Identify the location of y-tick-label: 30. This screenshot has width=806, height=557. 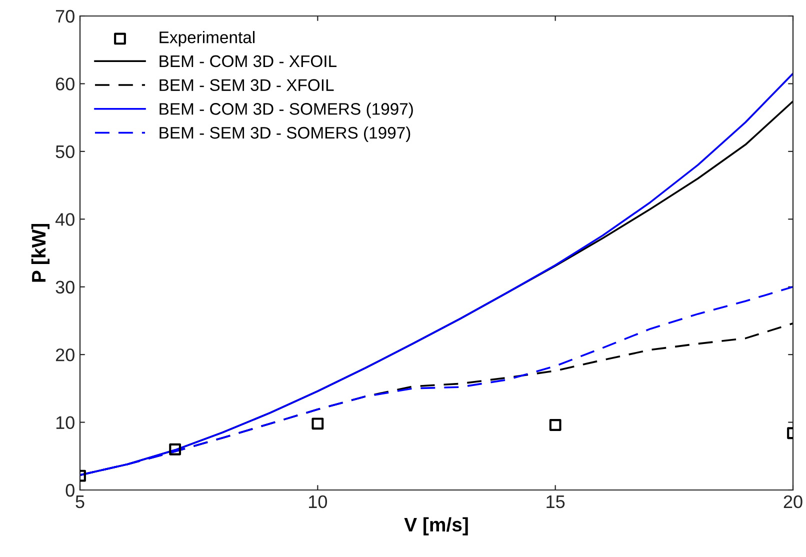
(65, 287).